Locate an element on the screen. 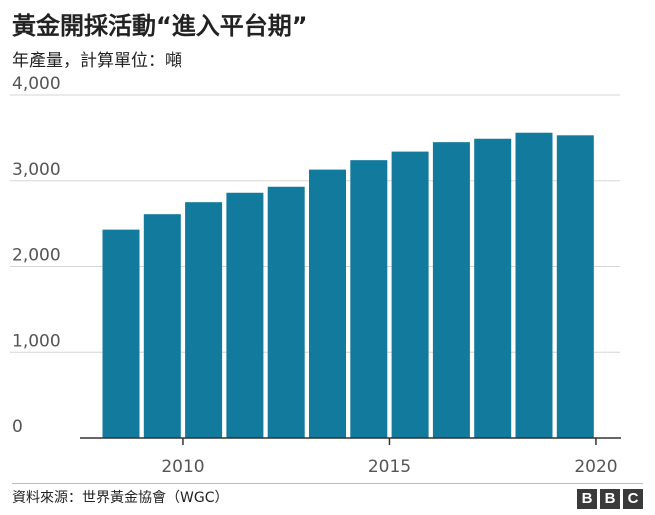 Image resolution: width=655 pixels, height=515 pixels. y-tick-label: 0 is located at coordinates (17, 427).